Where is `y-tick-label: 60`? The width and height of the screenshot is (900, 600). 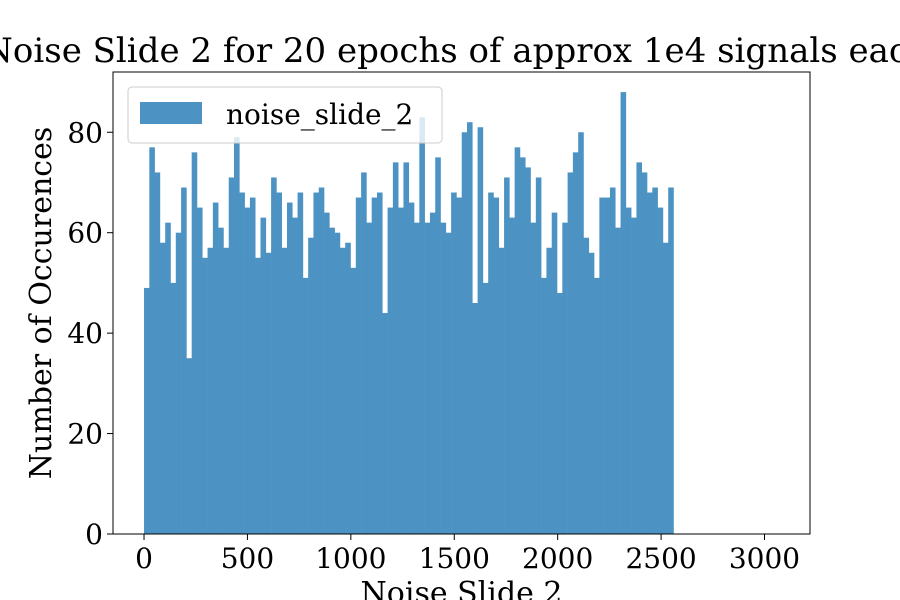
y-tick-label: 60 is located at coordinates (85, 233).